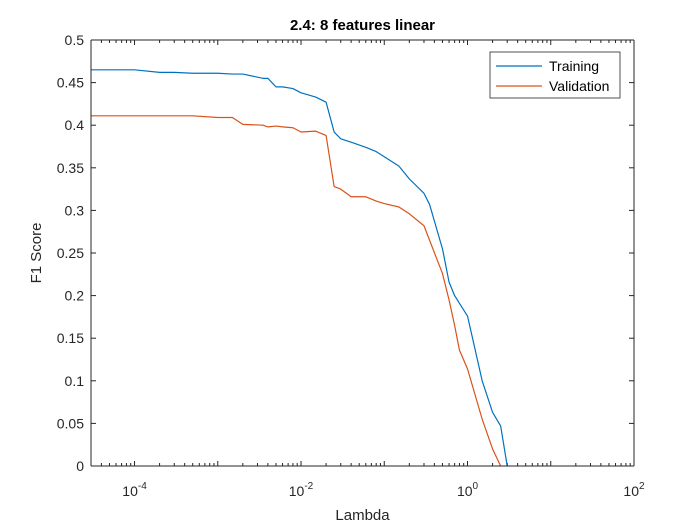  Describe the element at coordinates (70, 423) in the screenshot. I see `y-tick-label: 0.05` at that location.